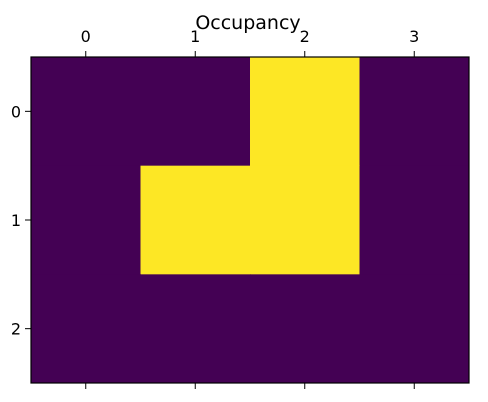 Image resolution: width=488 pixels, height=402 pixels. What do you see at coordinates (86, 112) in the screenshot?
I see `heatmap-cell-r0-c0` at bounding box center [86, 112].